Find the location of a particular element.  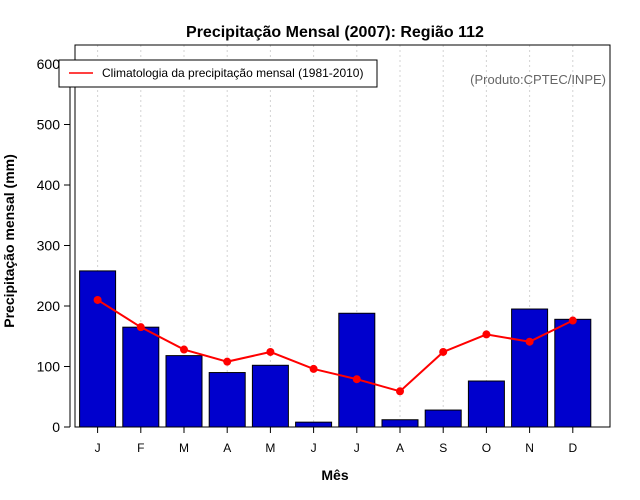

x-tick-label: N is located at coordinates (529, 448).